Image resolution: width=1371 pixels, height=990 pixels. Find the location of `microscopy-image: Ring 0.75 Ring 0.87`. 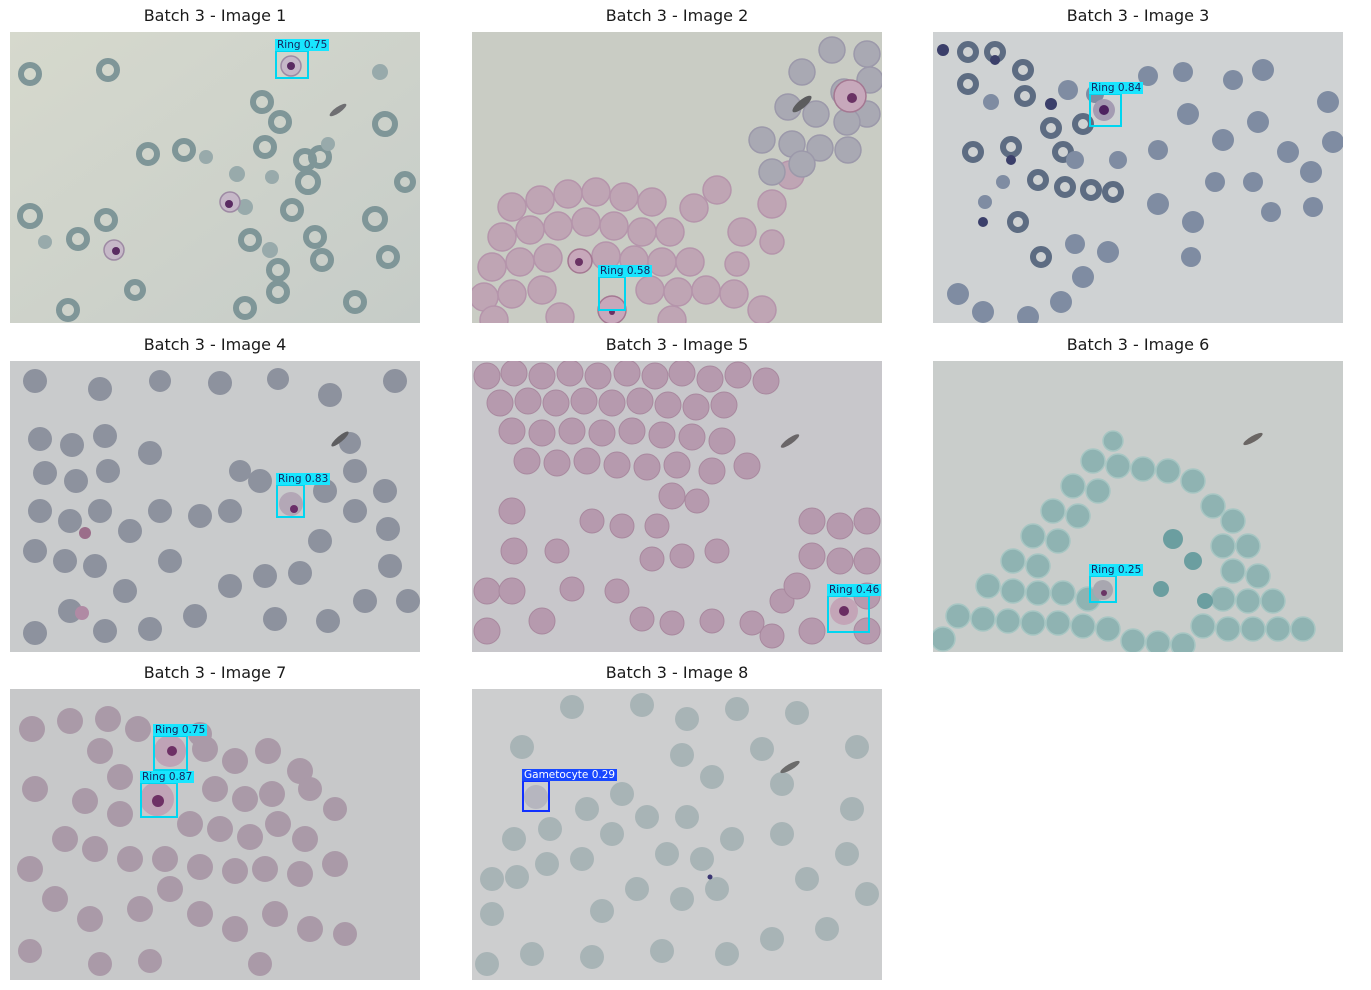

microscopy-image: Ring 0.75 Ring 0.87 is located at coordinates (215, 834).